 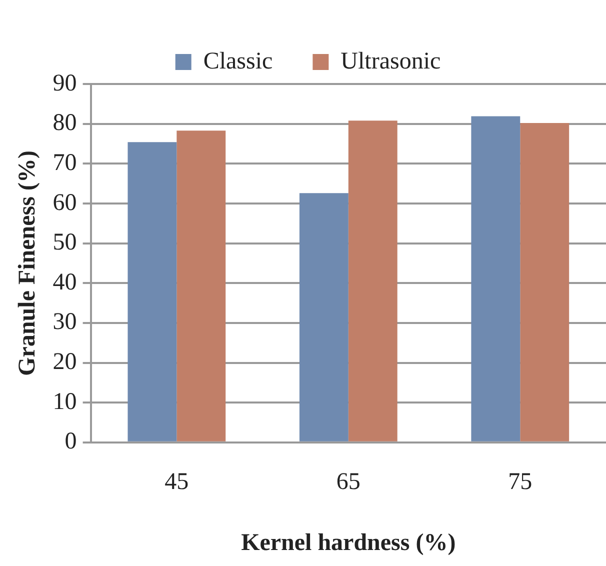 What do you see at coordinates (64, 163) in the screenshot?
I see `y-tick-label: 70` at bounding box center [64, 163].